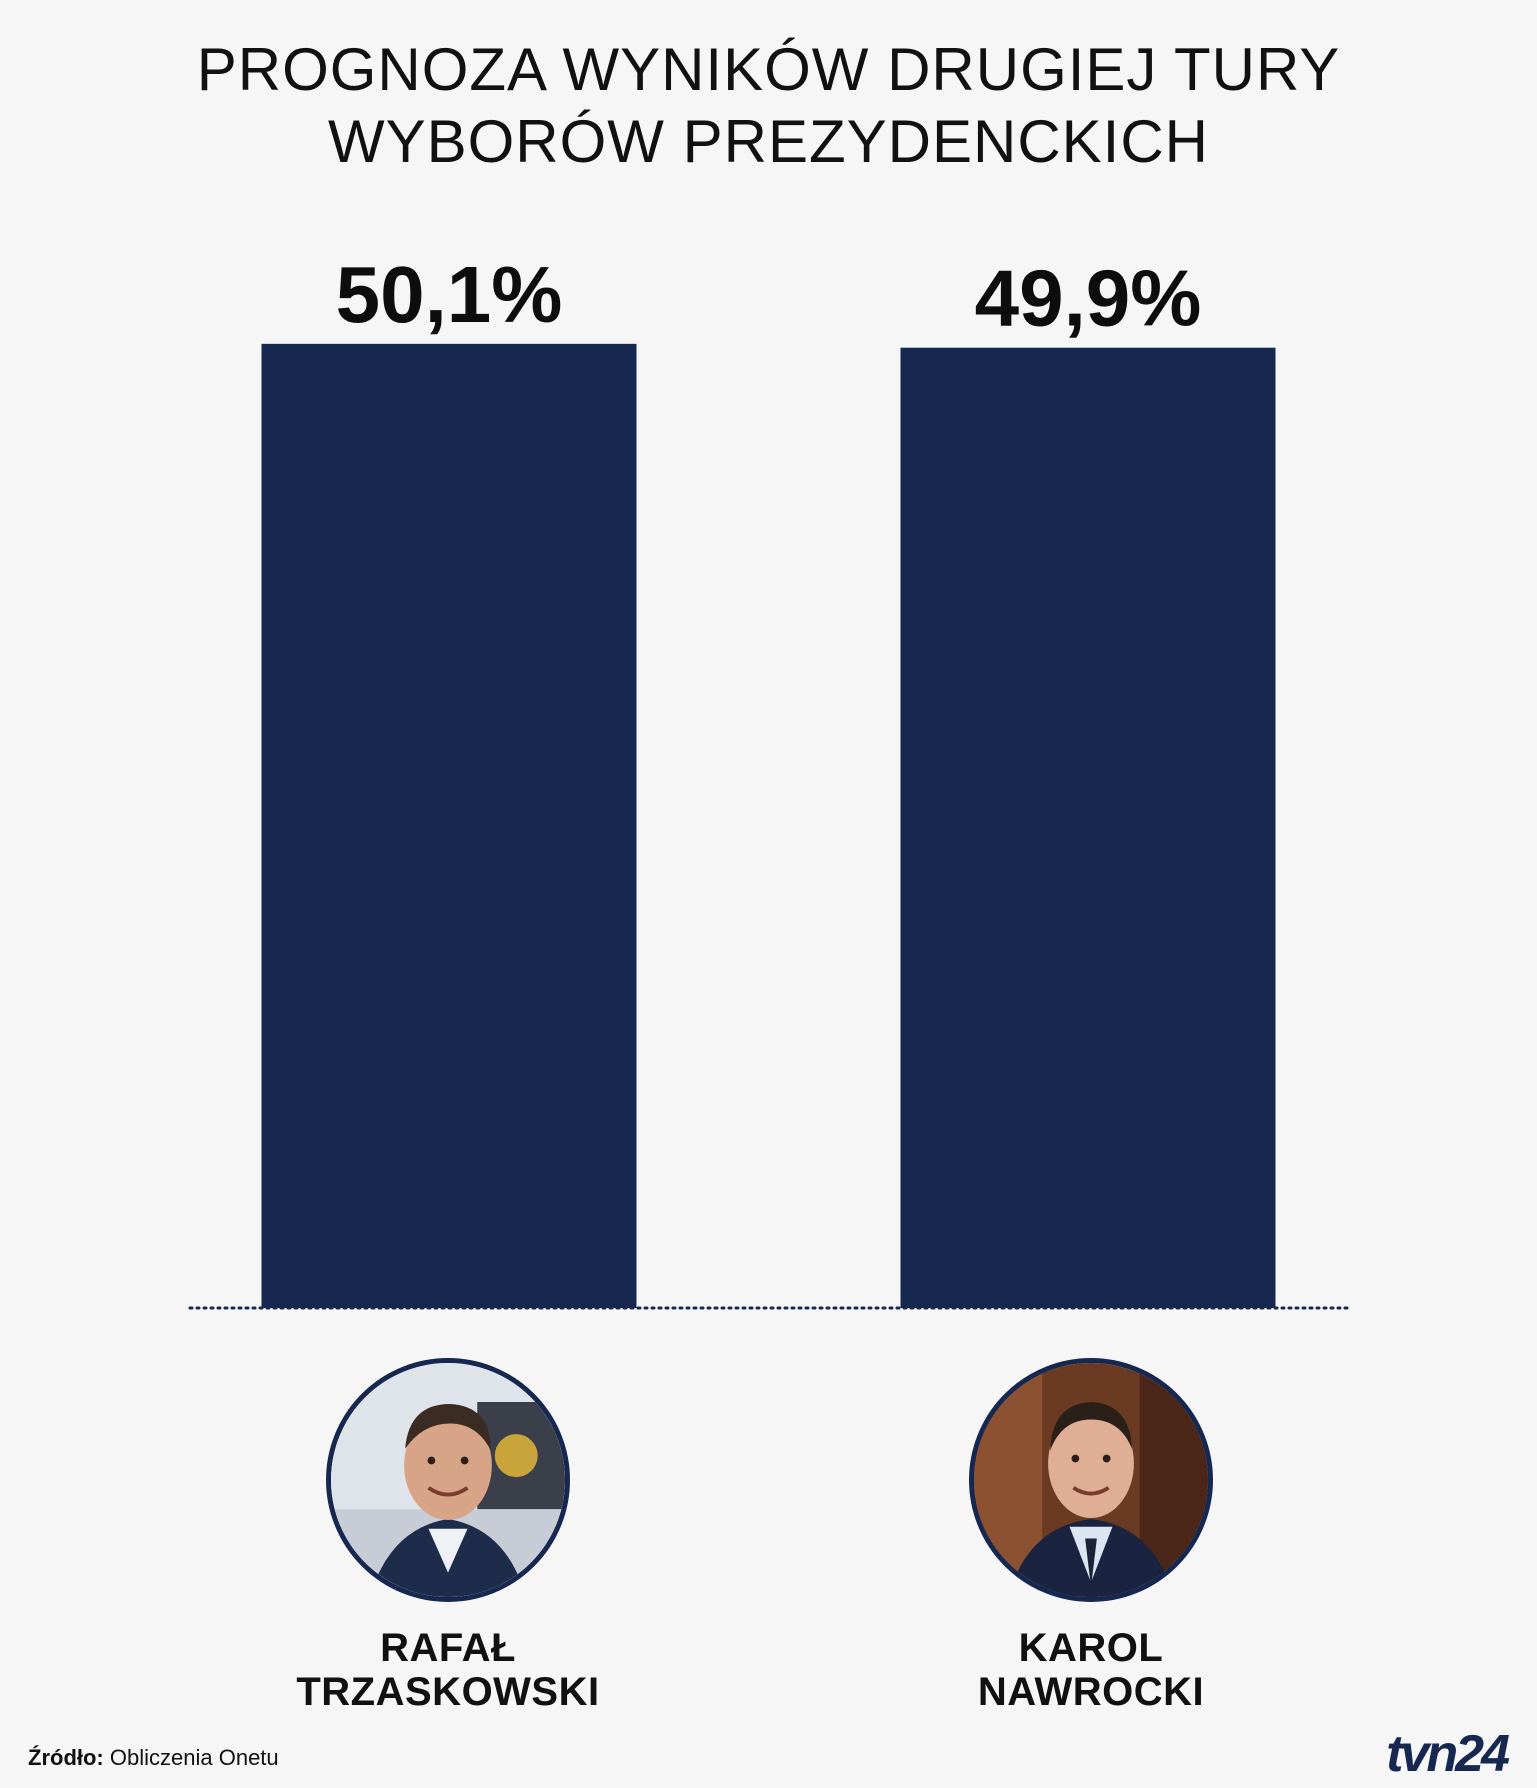  I want to click on portrait-nawrocki, so click(1091, 1480).